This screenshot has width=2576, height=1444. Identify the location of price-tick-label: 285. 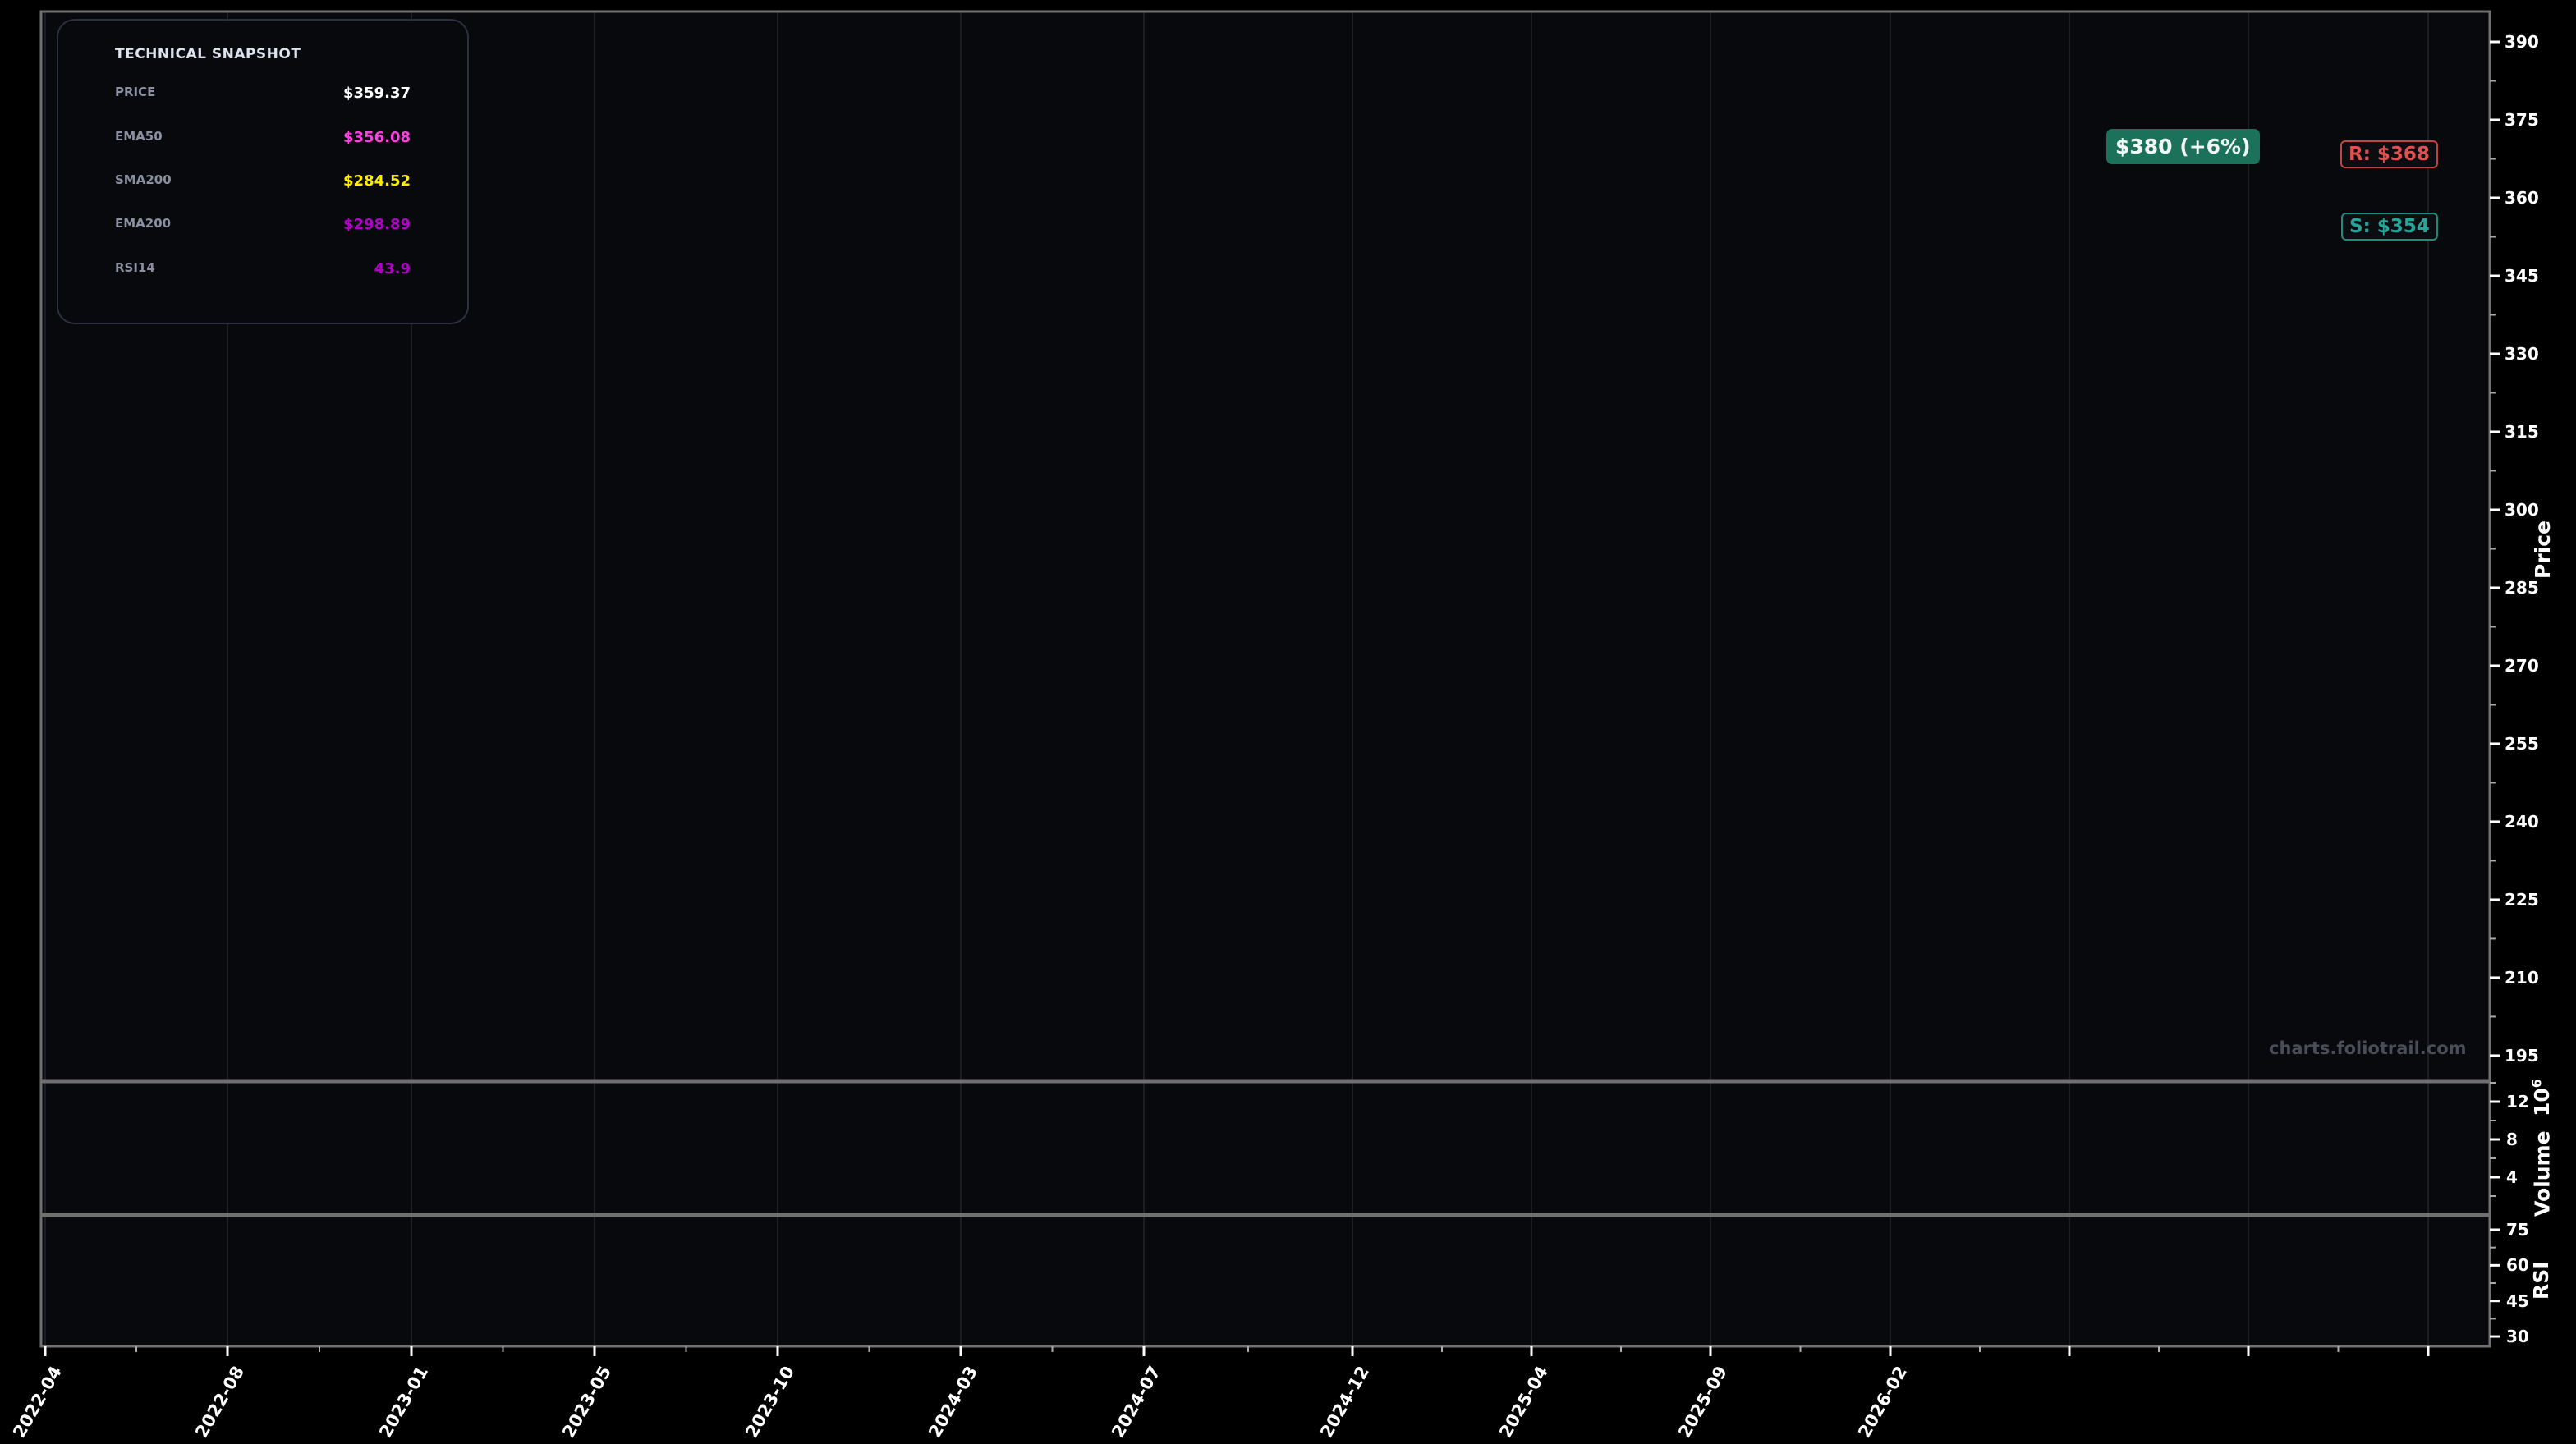
(2522, 587).